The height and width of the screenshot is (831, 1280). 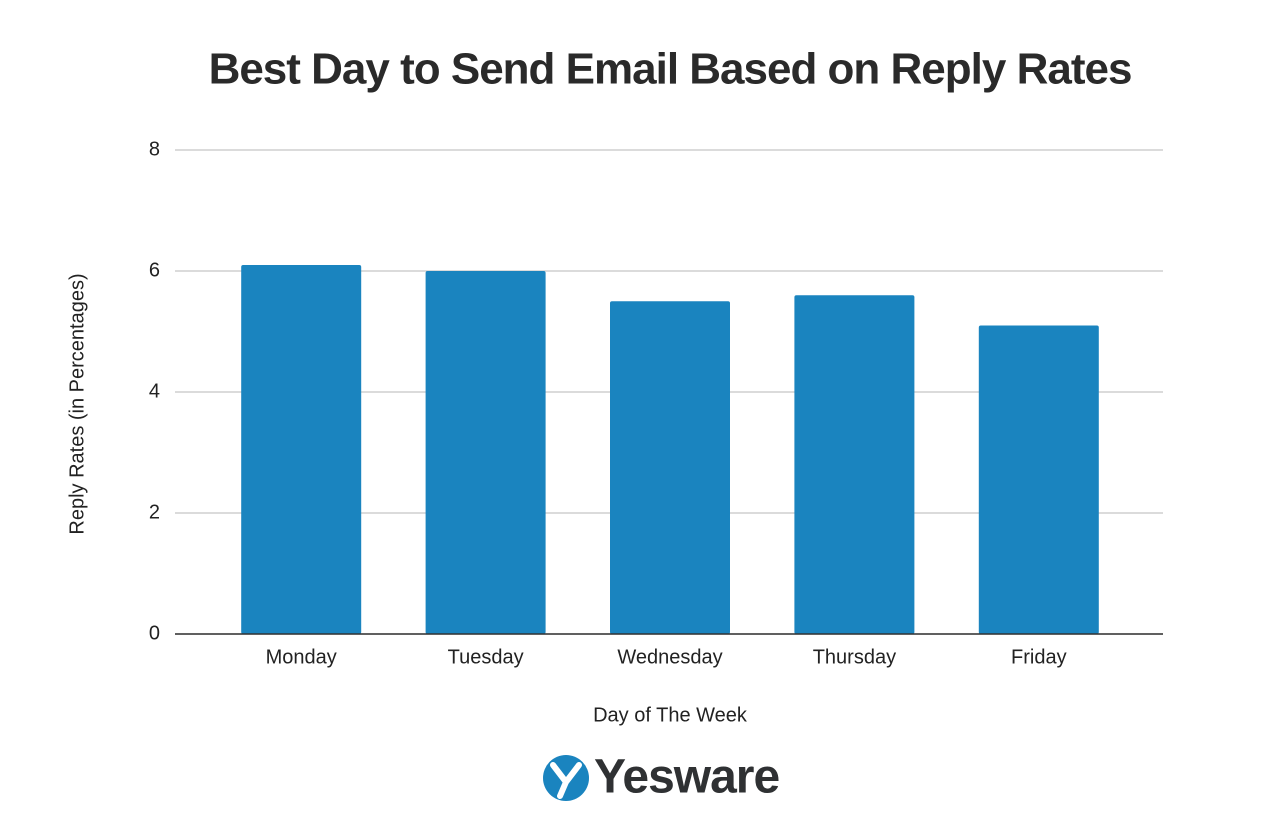 I want to click on x-tick-label: Tuesday, so click(x=486, y=657).